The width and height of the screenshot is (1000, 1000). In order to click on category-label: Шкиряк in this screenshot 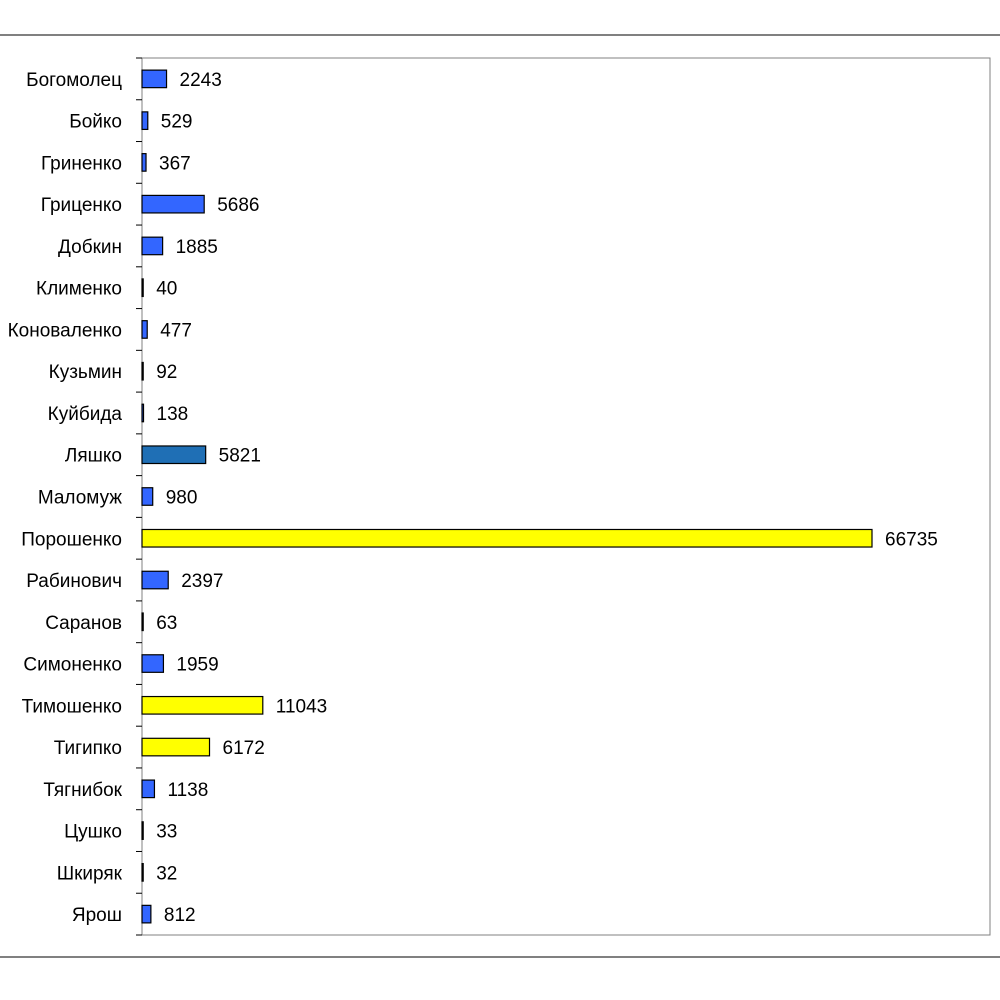, I will do `click(90, 873)`.